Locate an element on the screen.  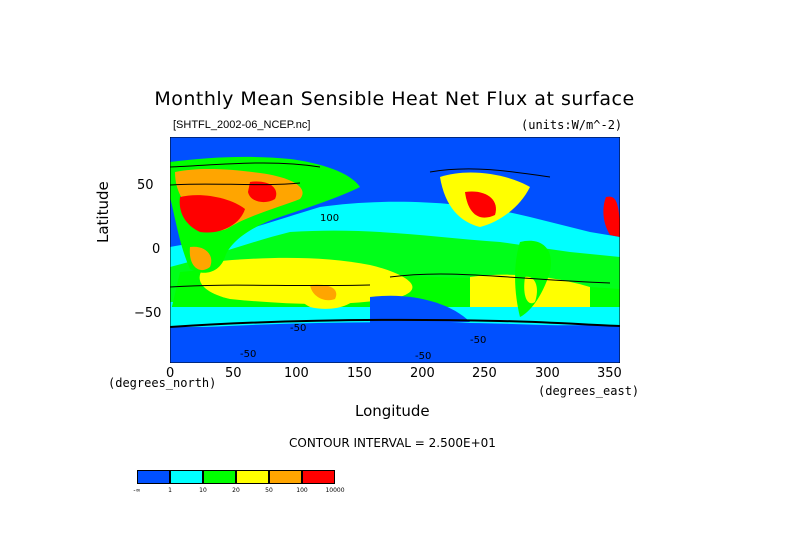
x-tick-label: 250 is located at coordinates (484, 373).